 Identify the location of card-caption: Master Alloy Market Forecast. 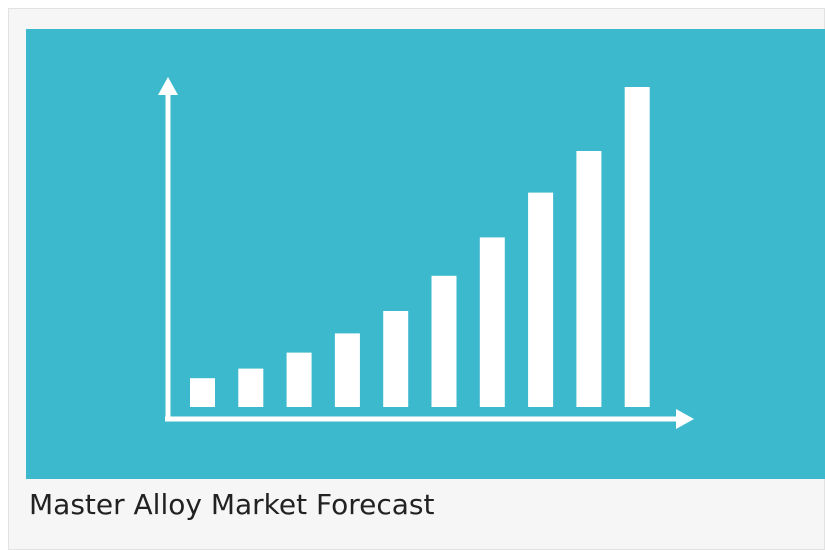
(232, 504).